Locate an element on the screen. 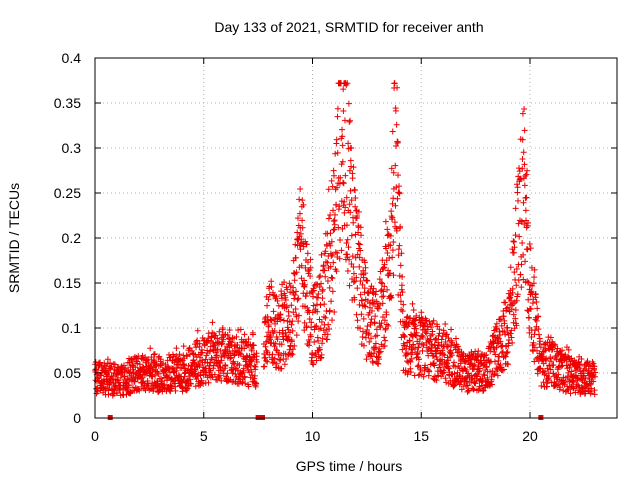 Image resolution: width=640 pixels, height=480 pixels. x-tick-label: 0 is located at coordinates (95, 436).